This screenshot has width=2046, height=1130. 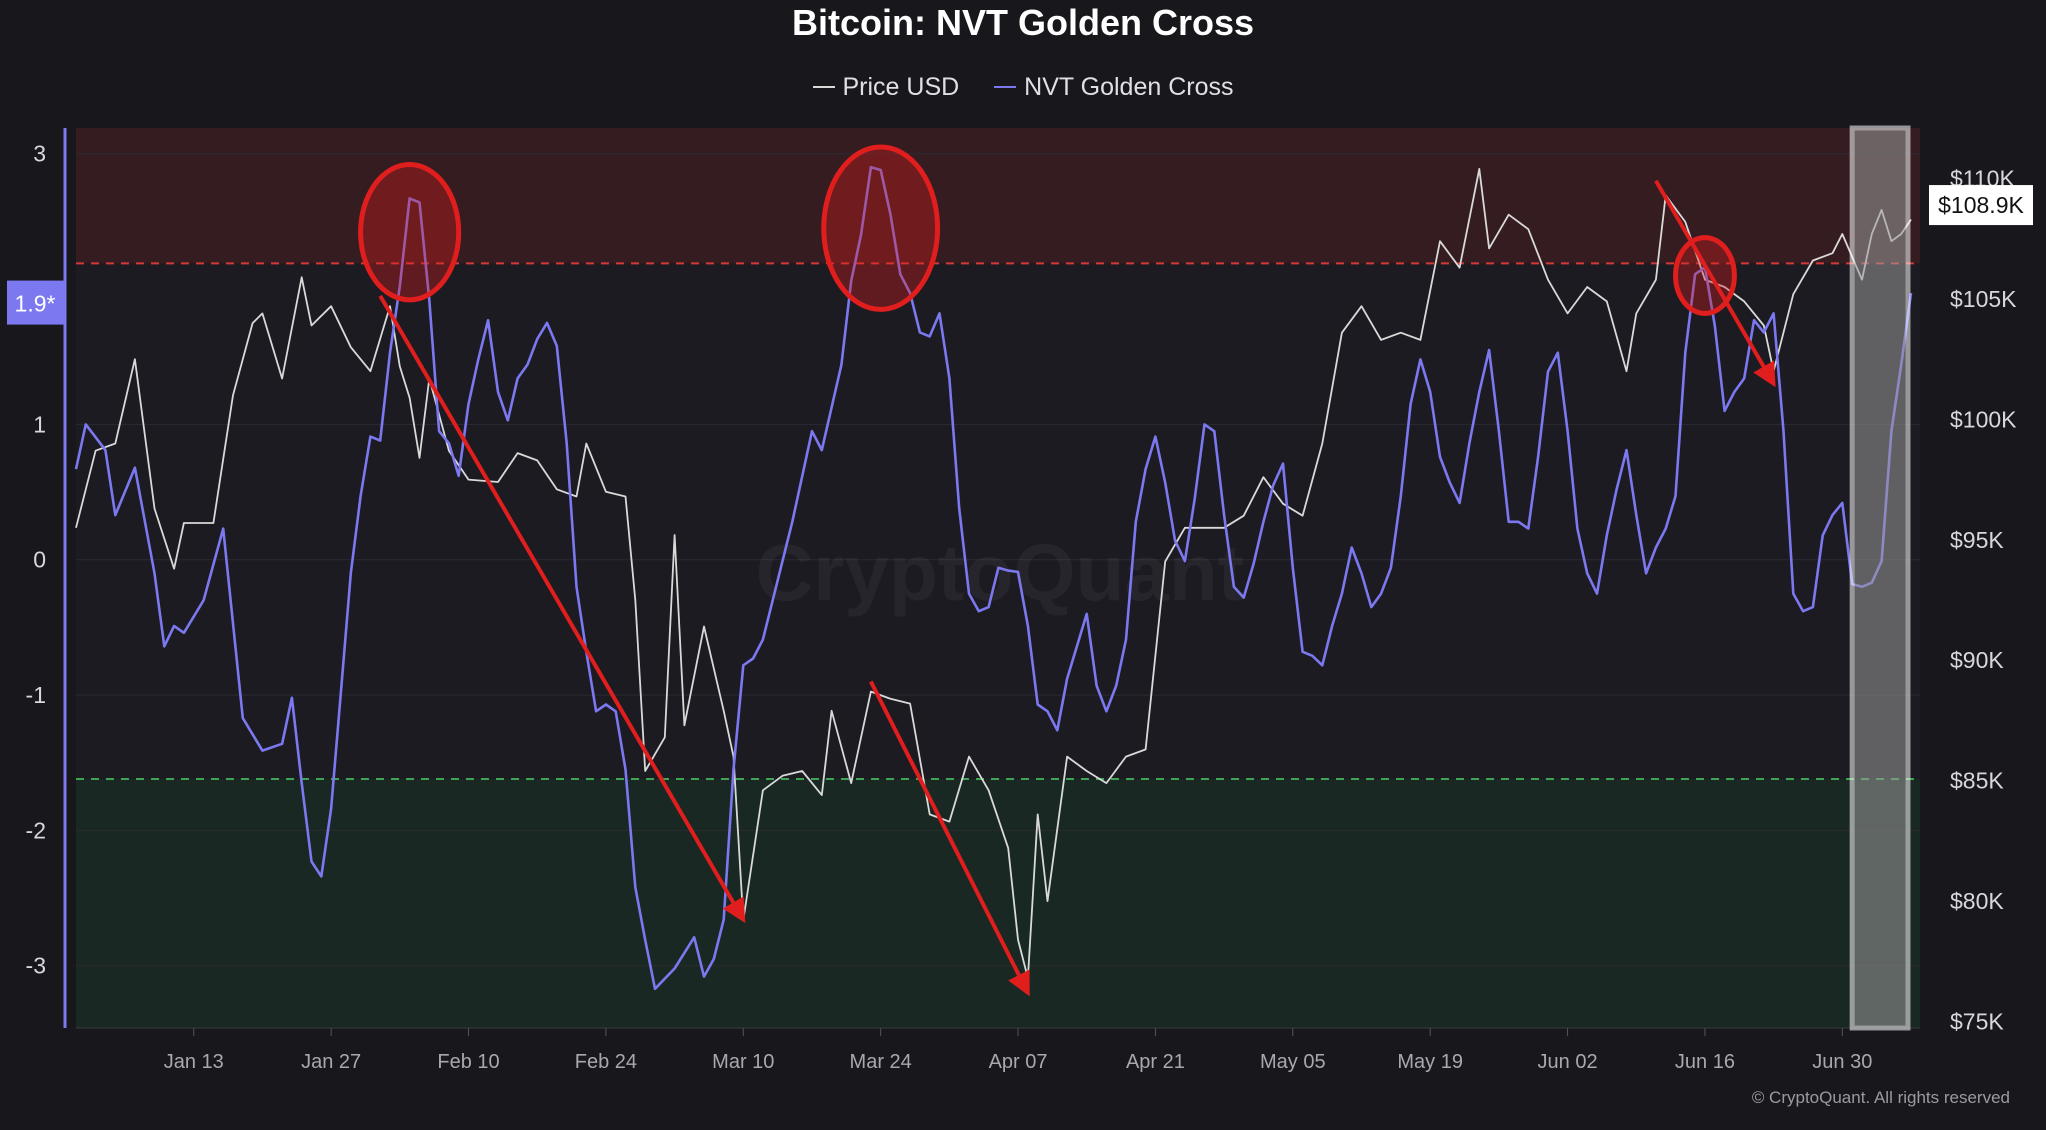 I want to click on overbought-zone, so click(x=998, y=196).